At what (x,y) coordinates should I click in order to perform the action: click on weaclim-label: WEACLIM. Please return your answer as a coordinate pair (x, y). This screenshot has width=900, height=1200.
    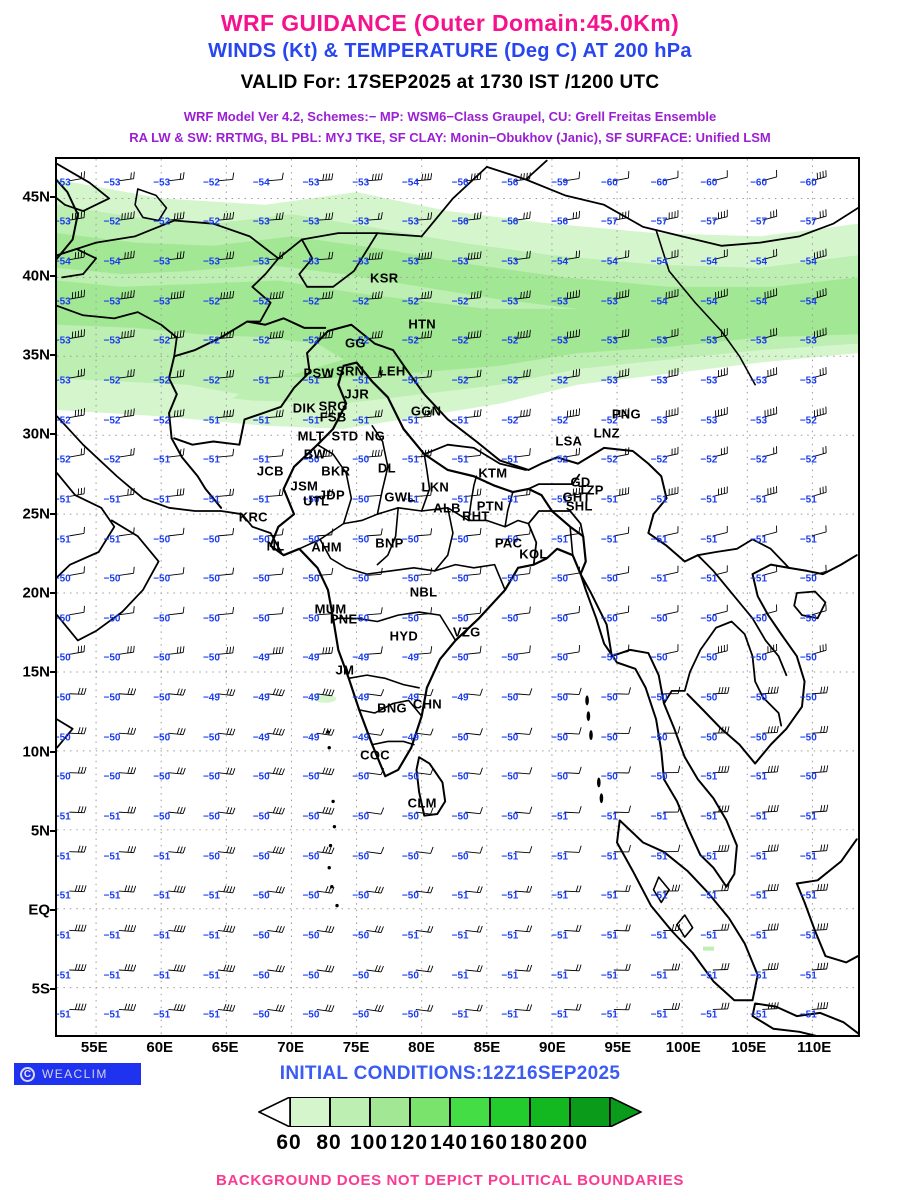
    Looking at the image, I should click on (75, 1074).